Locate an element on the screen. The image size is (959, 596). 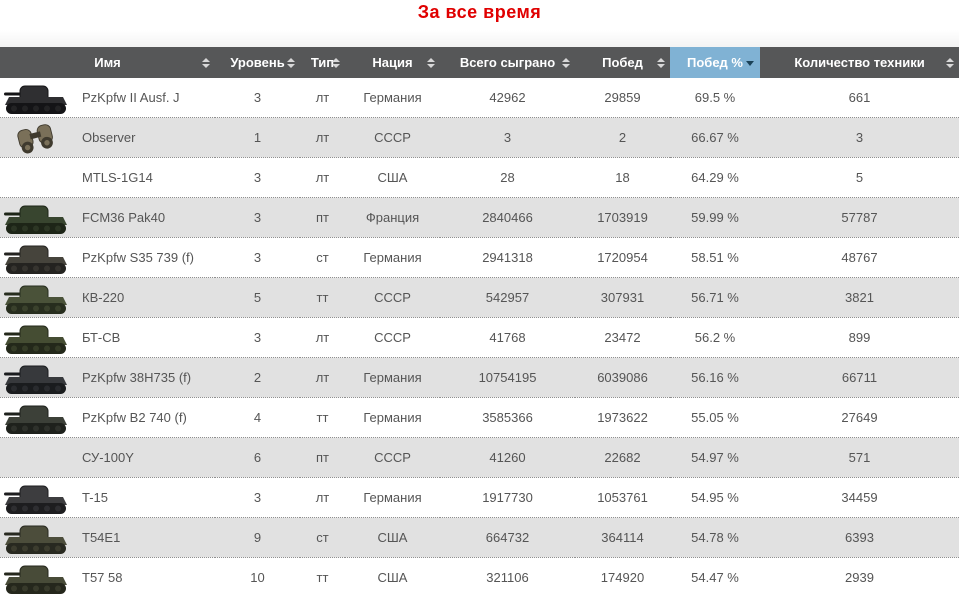
table-row: Observer 1 лт СССР 3 2 66.67 % 3 is located at coordinates (479, 137).